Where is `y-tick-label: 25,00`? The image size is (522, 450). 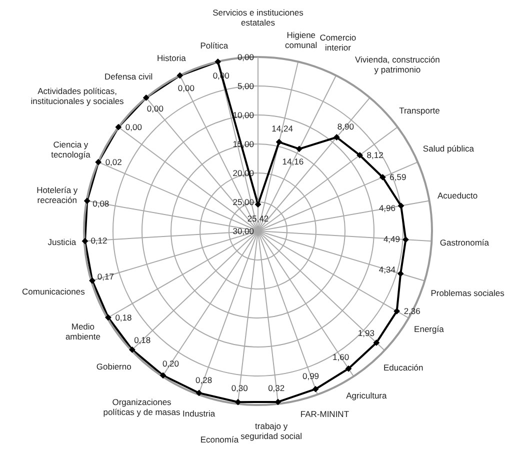
y-tick-label: 25,00 is located at coordinates (243, 202).